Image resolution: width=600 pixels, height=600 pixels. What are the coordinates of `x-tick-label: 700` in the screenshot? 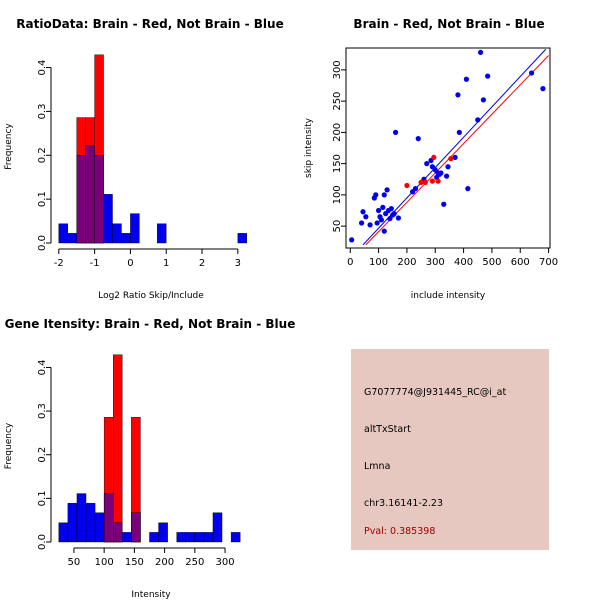 It's located at (548, 262).